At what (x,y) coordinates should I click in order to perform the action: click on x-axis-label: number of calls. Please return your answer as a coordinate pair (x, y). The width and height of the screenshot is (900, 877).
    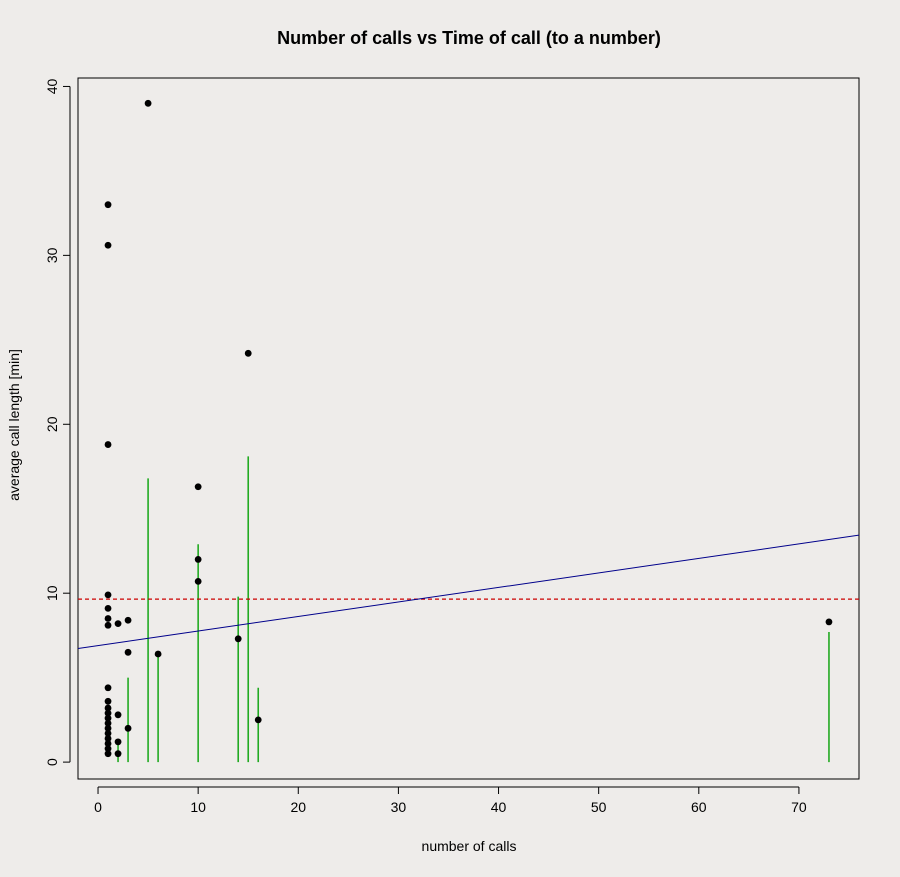
    Looking at the image, I should click on (469, 846).